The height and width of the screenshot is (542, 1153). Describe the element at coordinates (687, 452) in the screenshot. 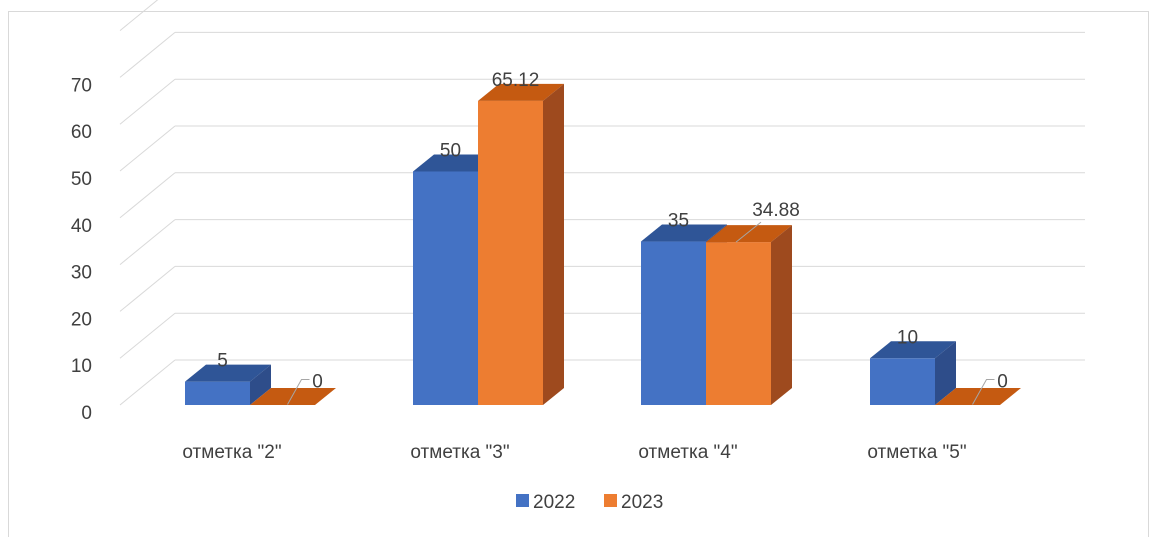

I see `x-category-label: отметка "4"` at that location.